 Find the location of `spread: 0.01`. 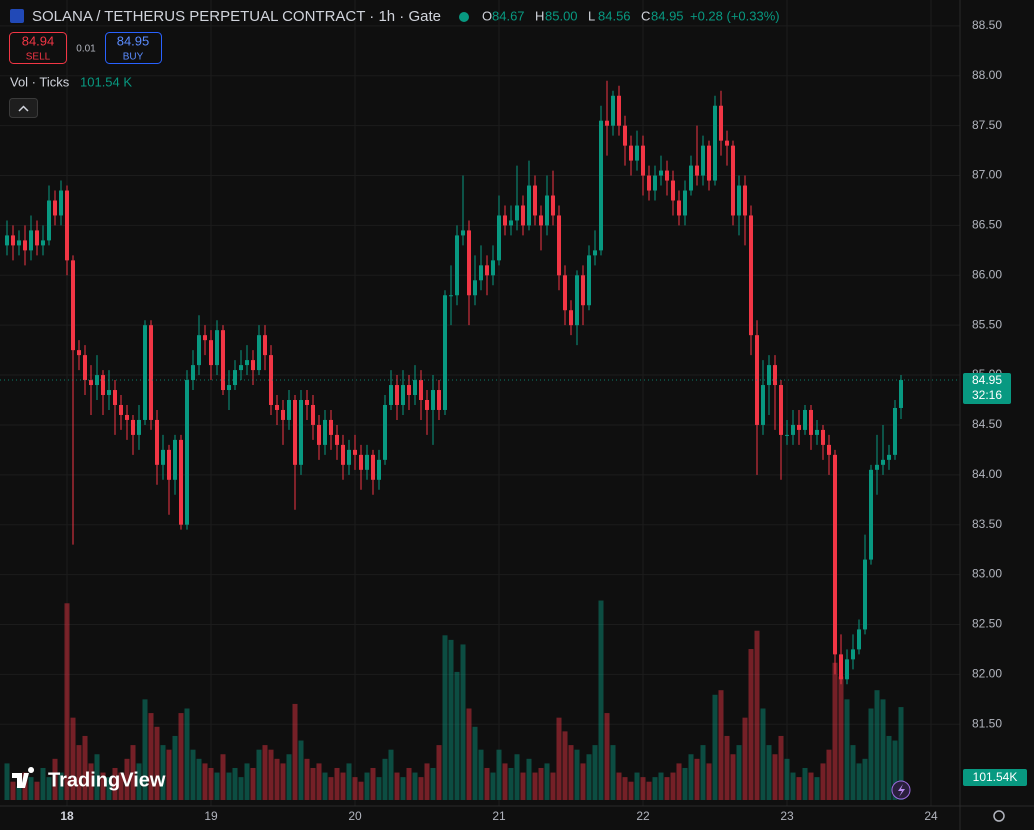

spread: 0.01 is located at coordinates (86, 49).